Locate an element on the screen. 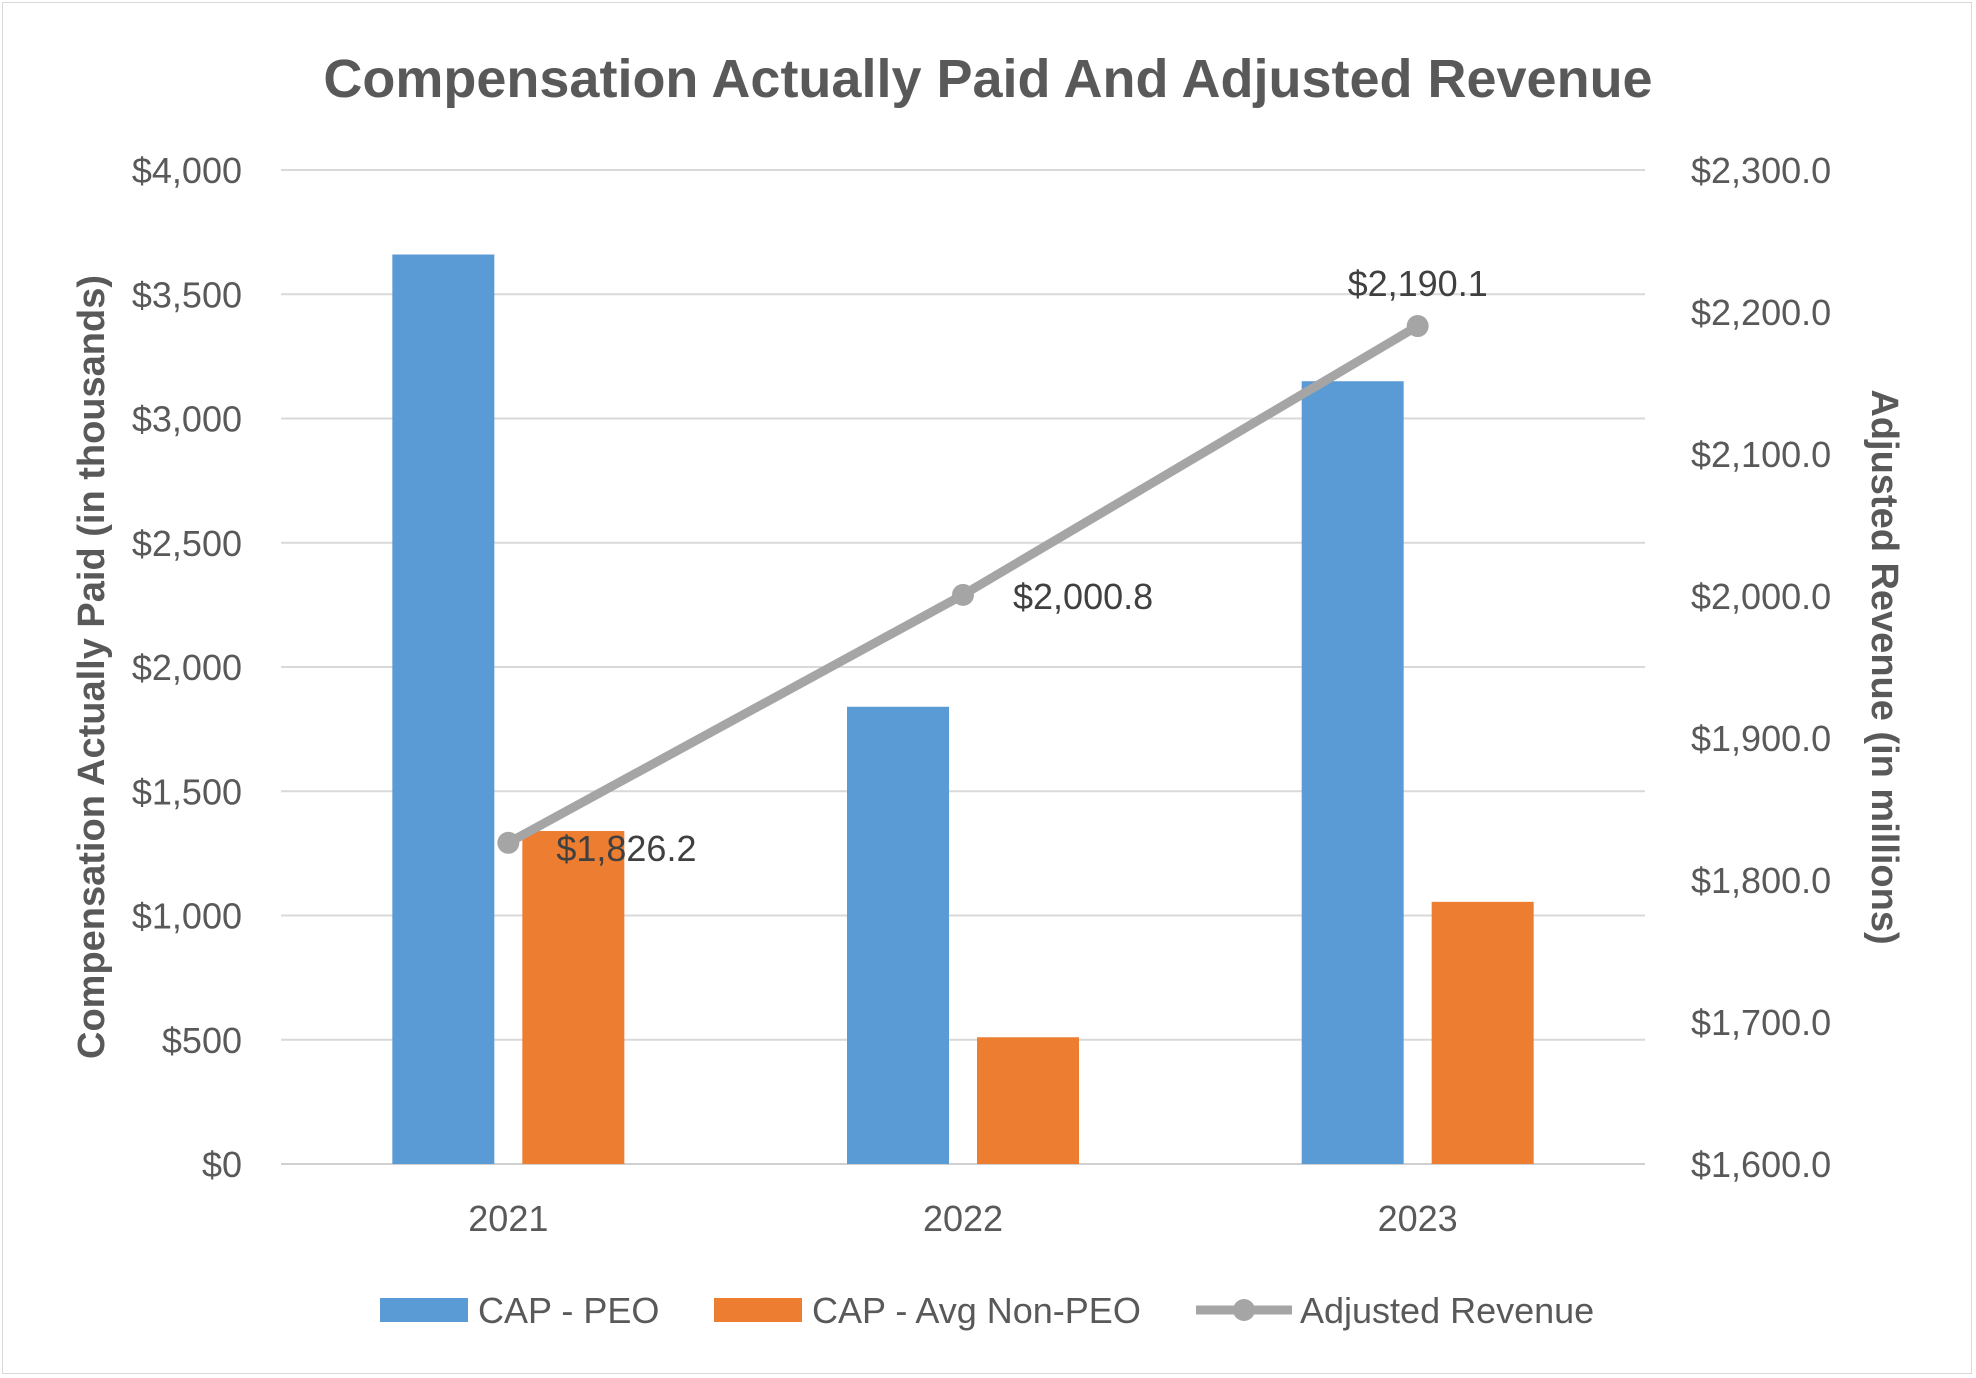 Image resolution: width=1976 pixels, height=1378 pixels. legend-label: Adjusted Revenue is located at coordinates (1447, 1310).